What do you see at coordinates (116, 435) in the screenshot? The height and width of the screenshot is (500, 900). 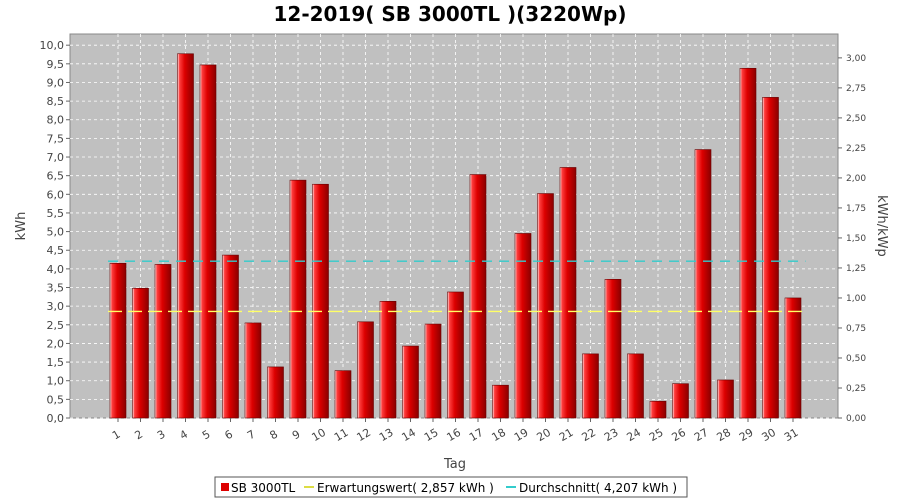 I see `x-tick-label: 1` at bounding box center [116, 435].